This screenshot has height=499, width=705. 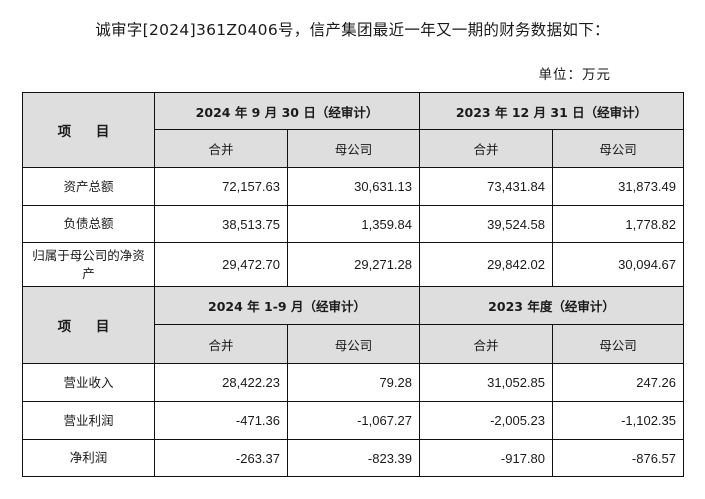 I want to click on table-cell: -1,102.35, so click(x=618, y=420).